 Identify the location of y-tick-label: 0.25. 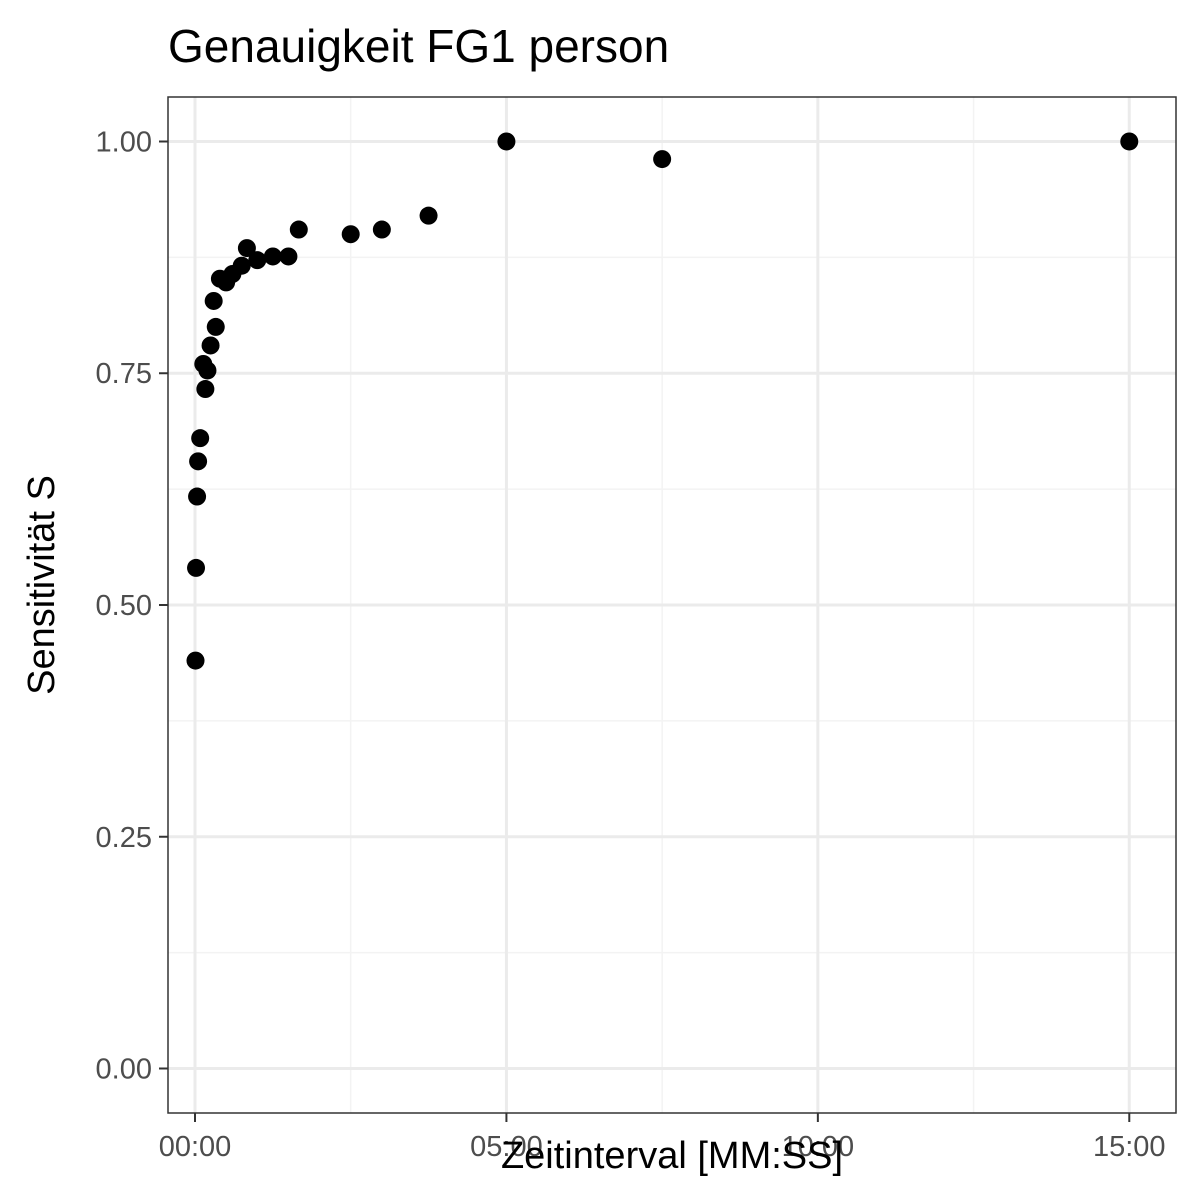
(124, 838).